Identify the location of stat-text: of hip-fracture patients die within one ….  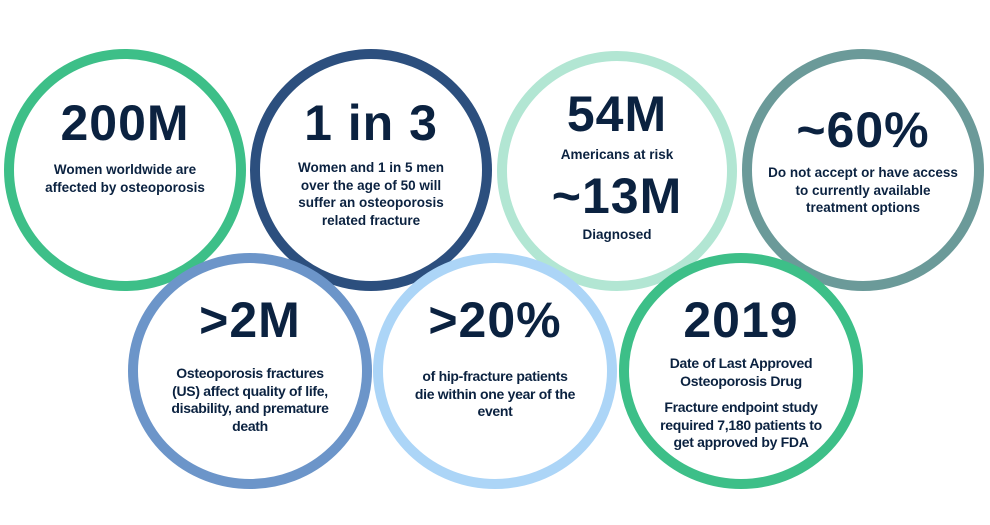
(495, 394).